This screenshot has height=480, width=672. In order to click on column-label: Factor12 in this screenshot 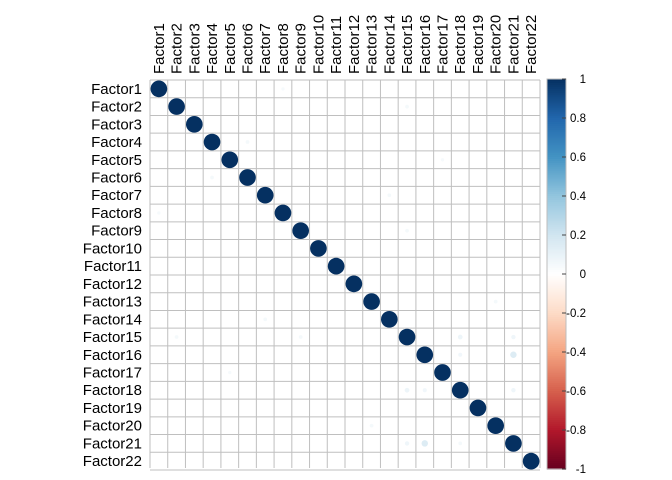, I will do `click(354, 44)`.